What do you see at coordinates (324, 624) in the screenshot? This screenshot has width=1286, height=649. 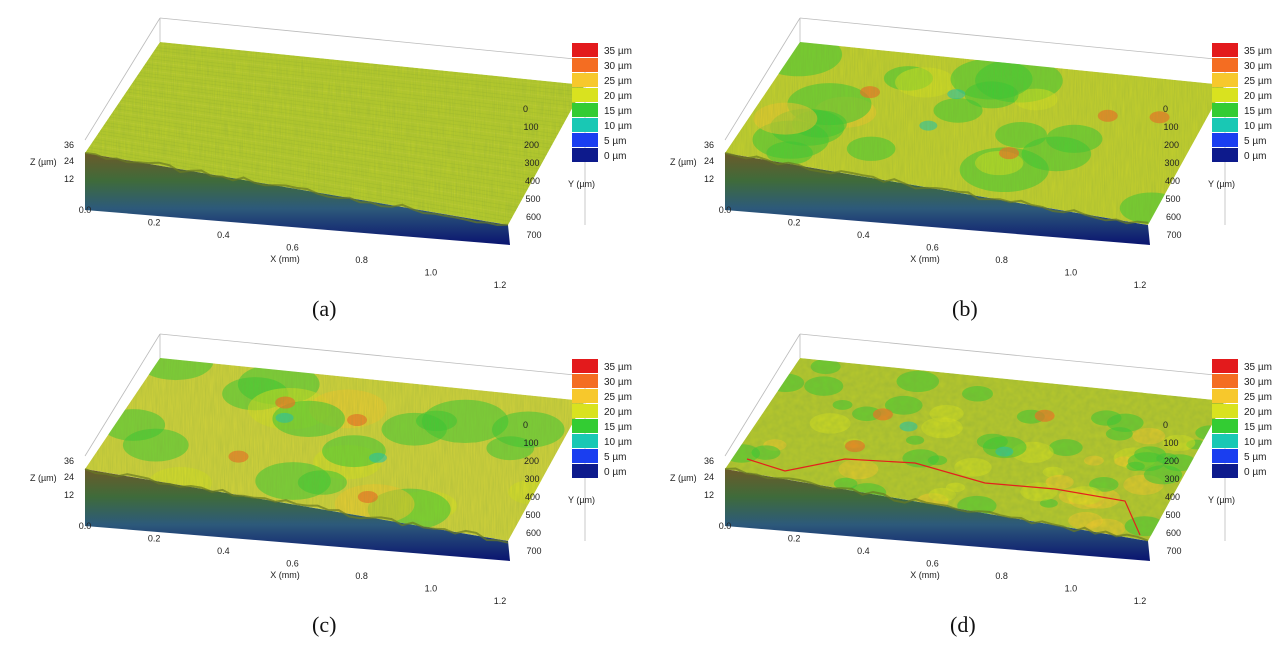 I see `caption-c: (c)` at bounding box center [324, 624].